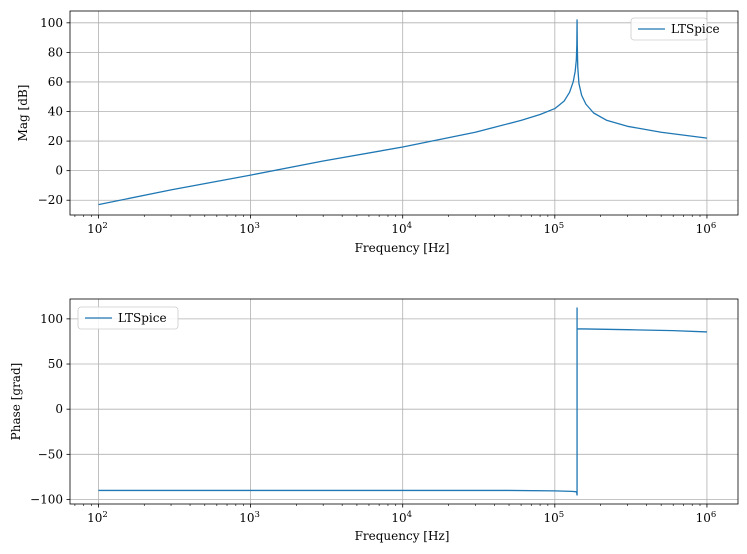 Image resolution: width=747 pixels, height=554 pixels. Describe the element at coordinates (16, 402) in the screenshot. I see `y-axis-label: Phase [grad]` at that location.